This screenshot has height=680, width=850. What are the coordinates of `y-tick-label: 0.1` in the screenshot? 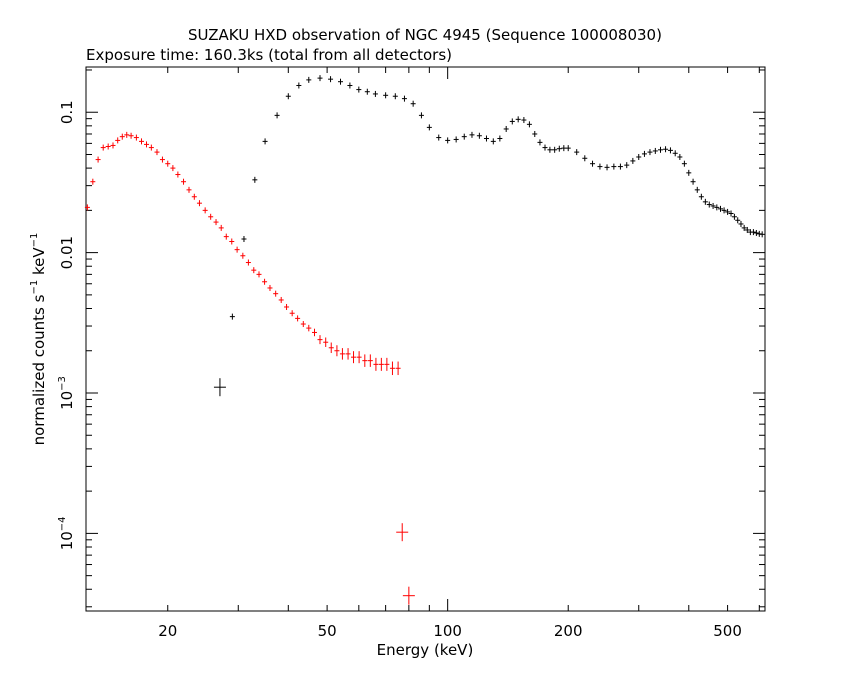 It's located at (67, 112).